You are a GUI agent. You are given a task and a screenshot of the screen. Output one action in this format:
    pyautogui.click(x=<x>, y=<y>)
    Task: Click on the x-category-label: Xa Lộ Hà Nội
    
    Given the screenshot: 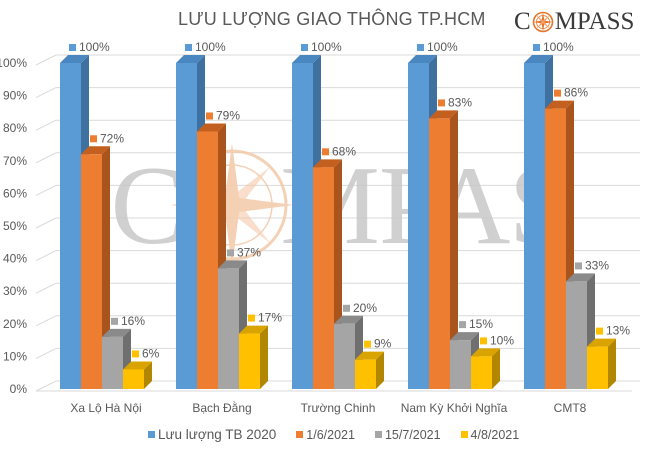 What is the action you would take?
    pyautogui.click(x=105, y=408)
    